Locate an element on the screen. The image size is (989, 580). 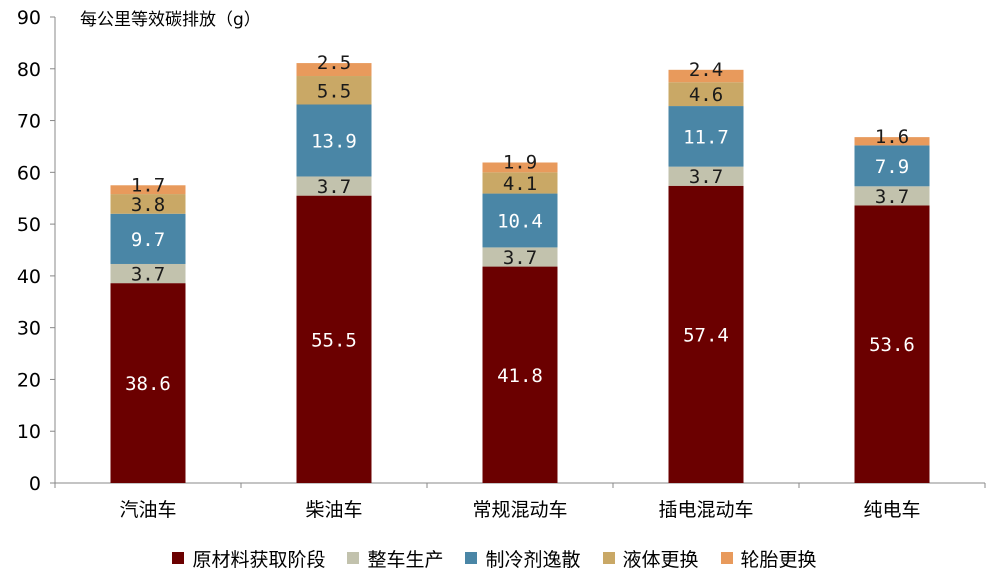
bar-stack: 38.6 3.7 9.7 3.81.7 is located at coordinates (148, 328).